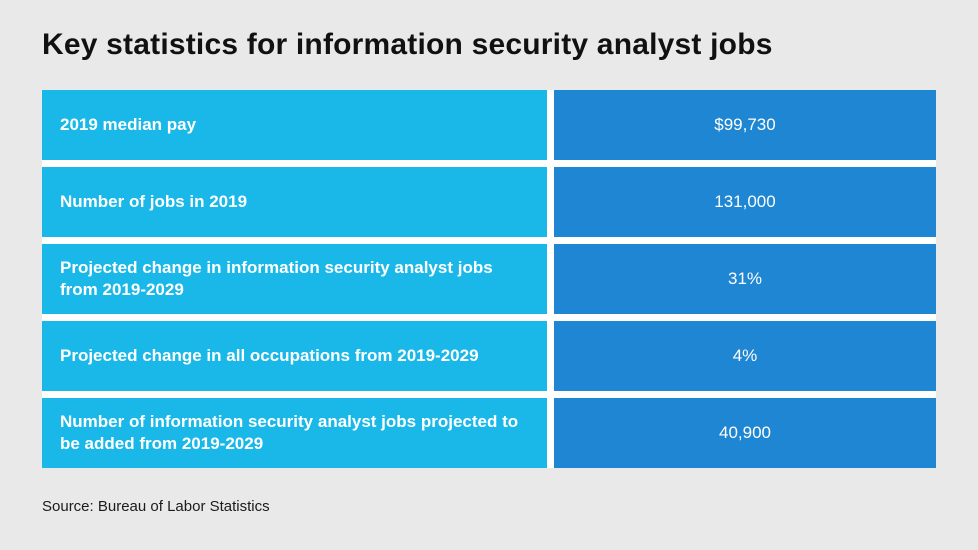 The width and height of the screenshot is (978, 550). I want to click on table-row: 2019 median pay $99,730, so click(489, 125).